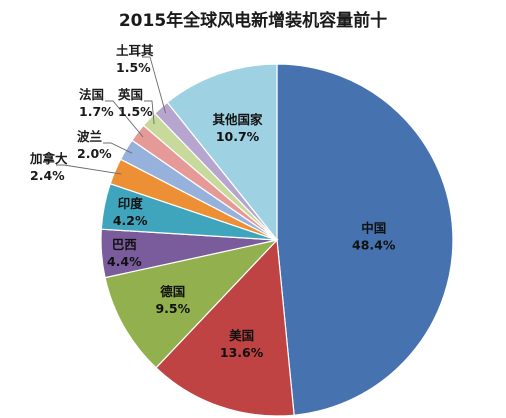  What do you see at coordinates (96, 103) in the screenshot?
I see `slice-label: 法国 1.7%` at bounding box center [96, 103].